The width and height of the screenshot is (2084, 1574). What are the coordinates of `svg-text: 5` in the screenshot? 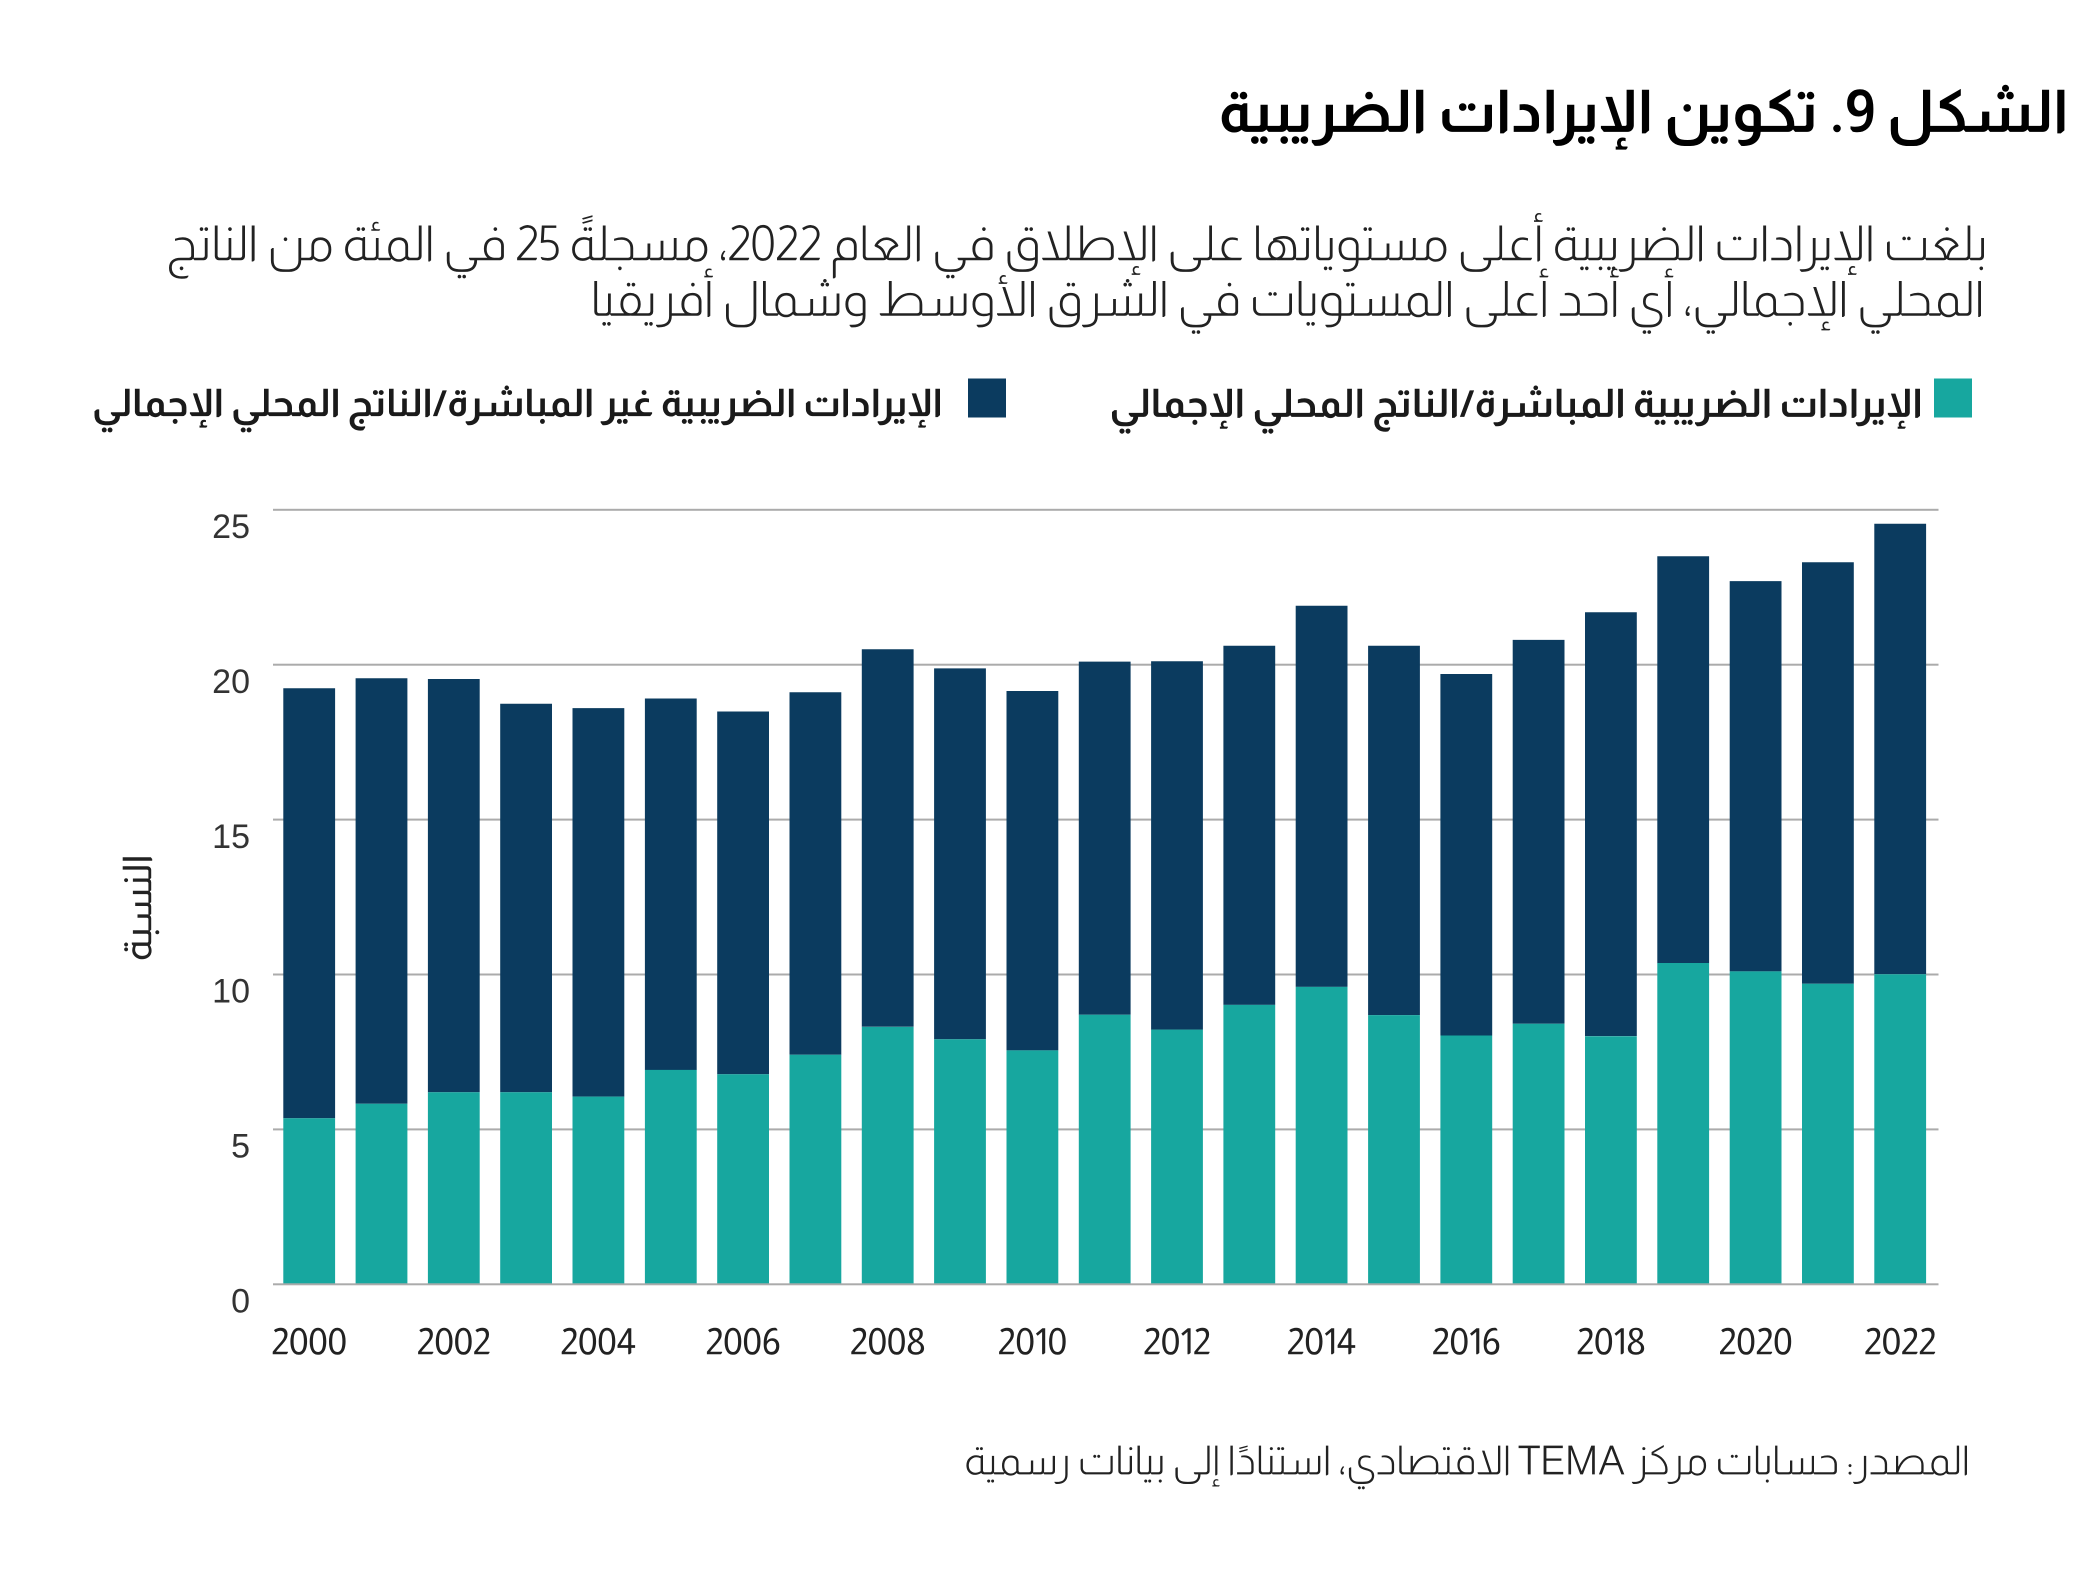 It's located at (240, 1147).